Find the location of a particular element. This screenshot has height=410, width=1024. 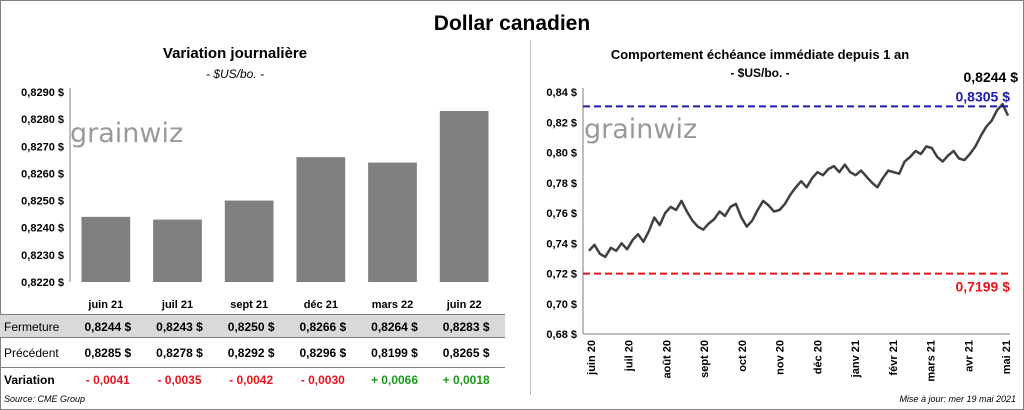

cell-precedent: 0,8292 $ is located at coordinates (251, 353).